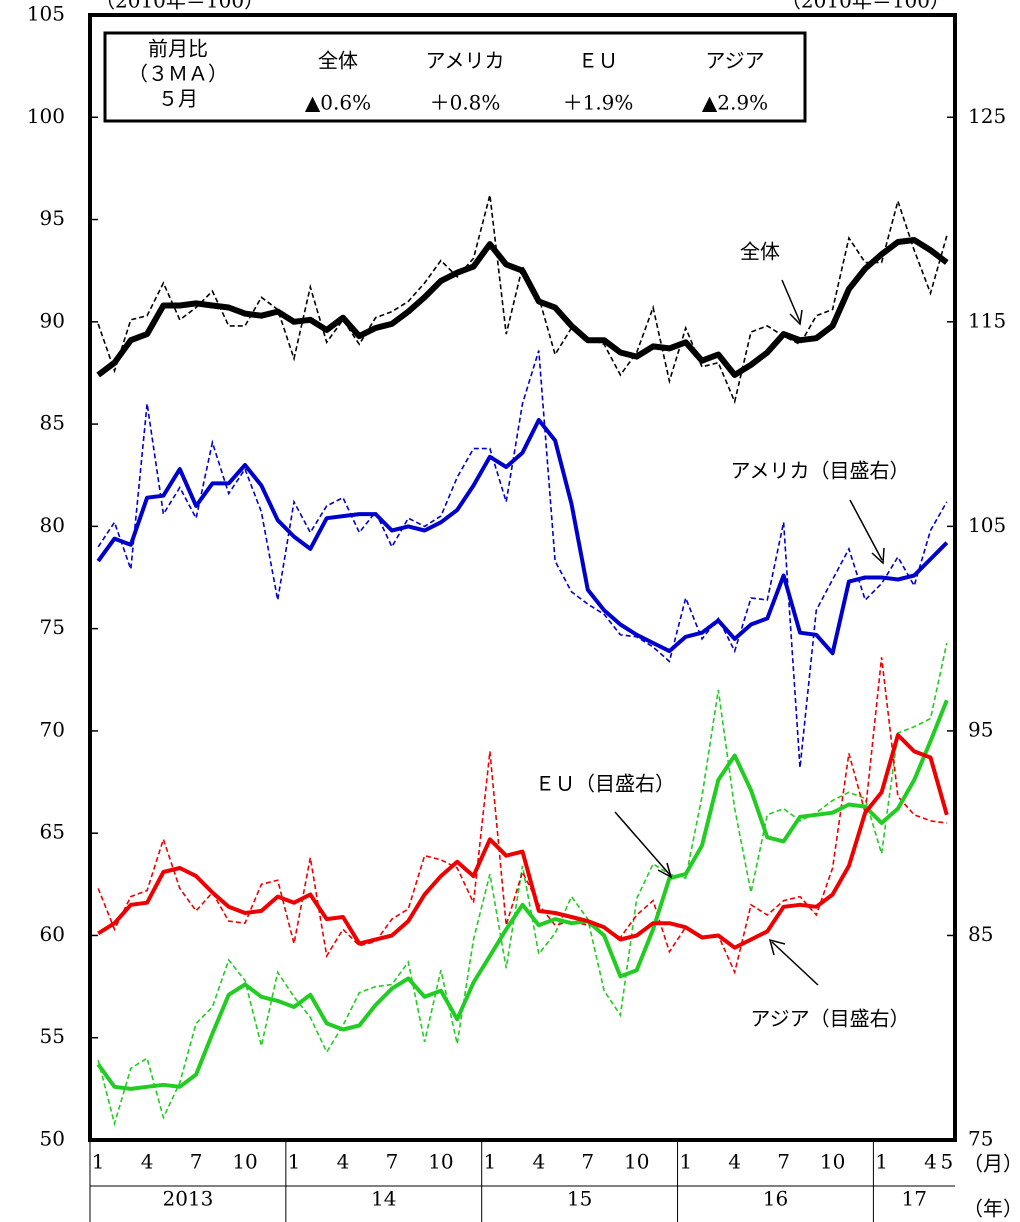  Describe the element at coordinates (179, 6) in the screenshot. I see `y-axis-label: （2010年＝100）` at that location.